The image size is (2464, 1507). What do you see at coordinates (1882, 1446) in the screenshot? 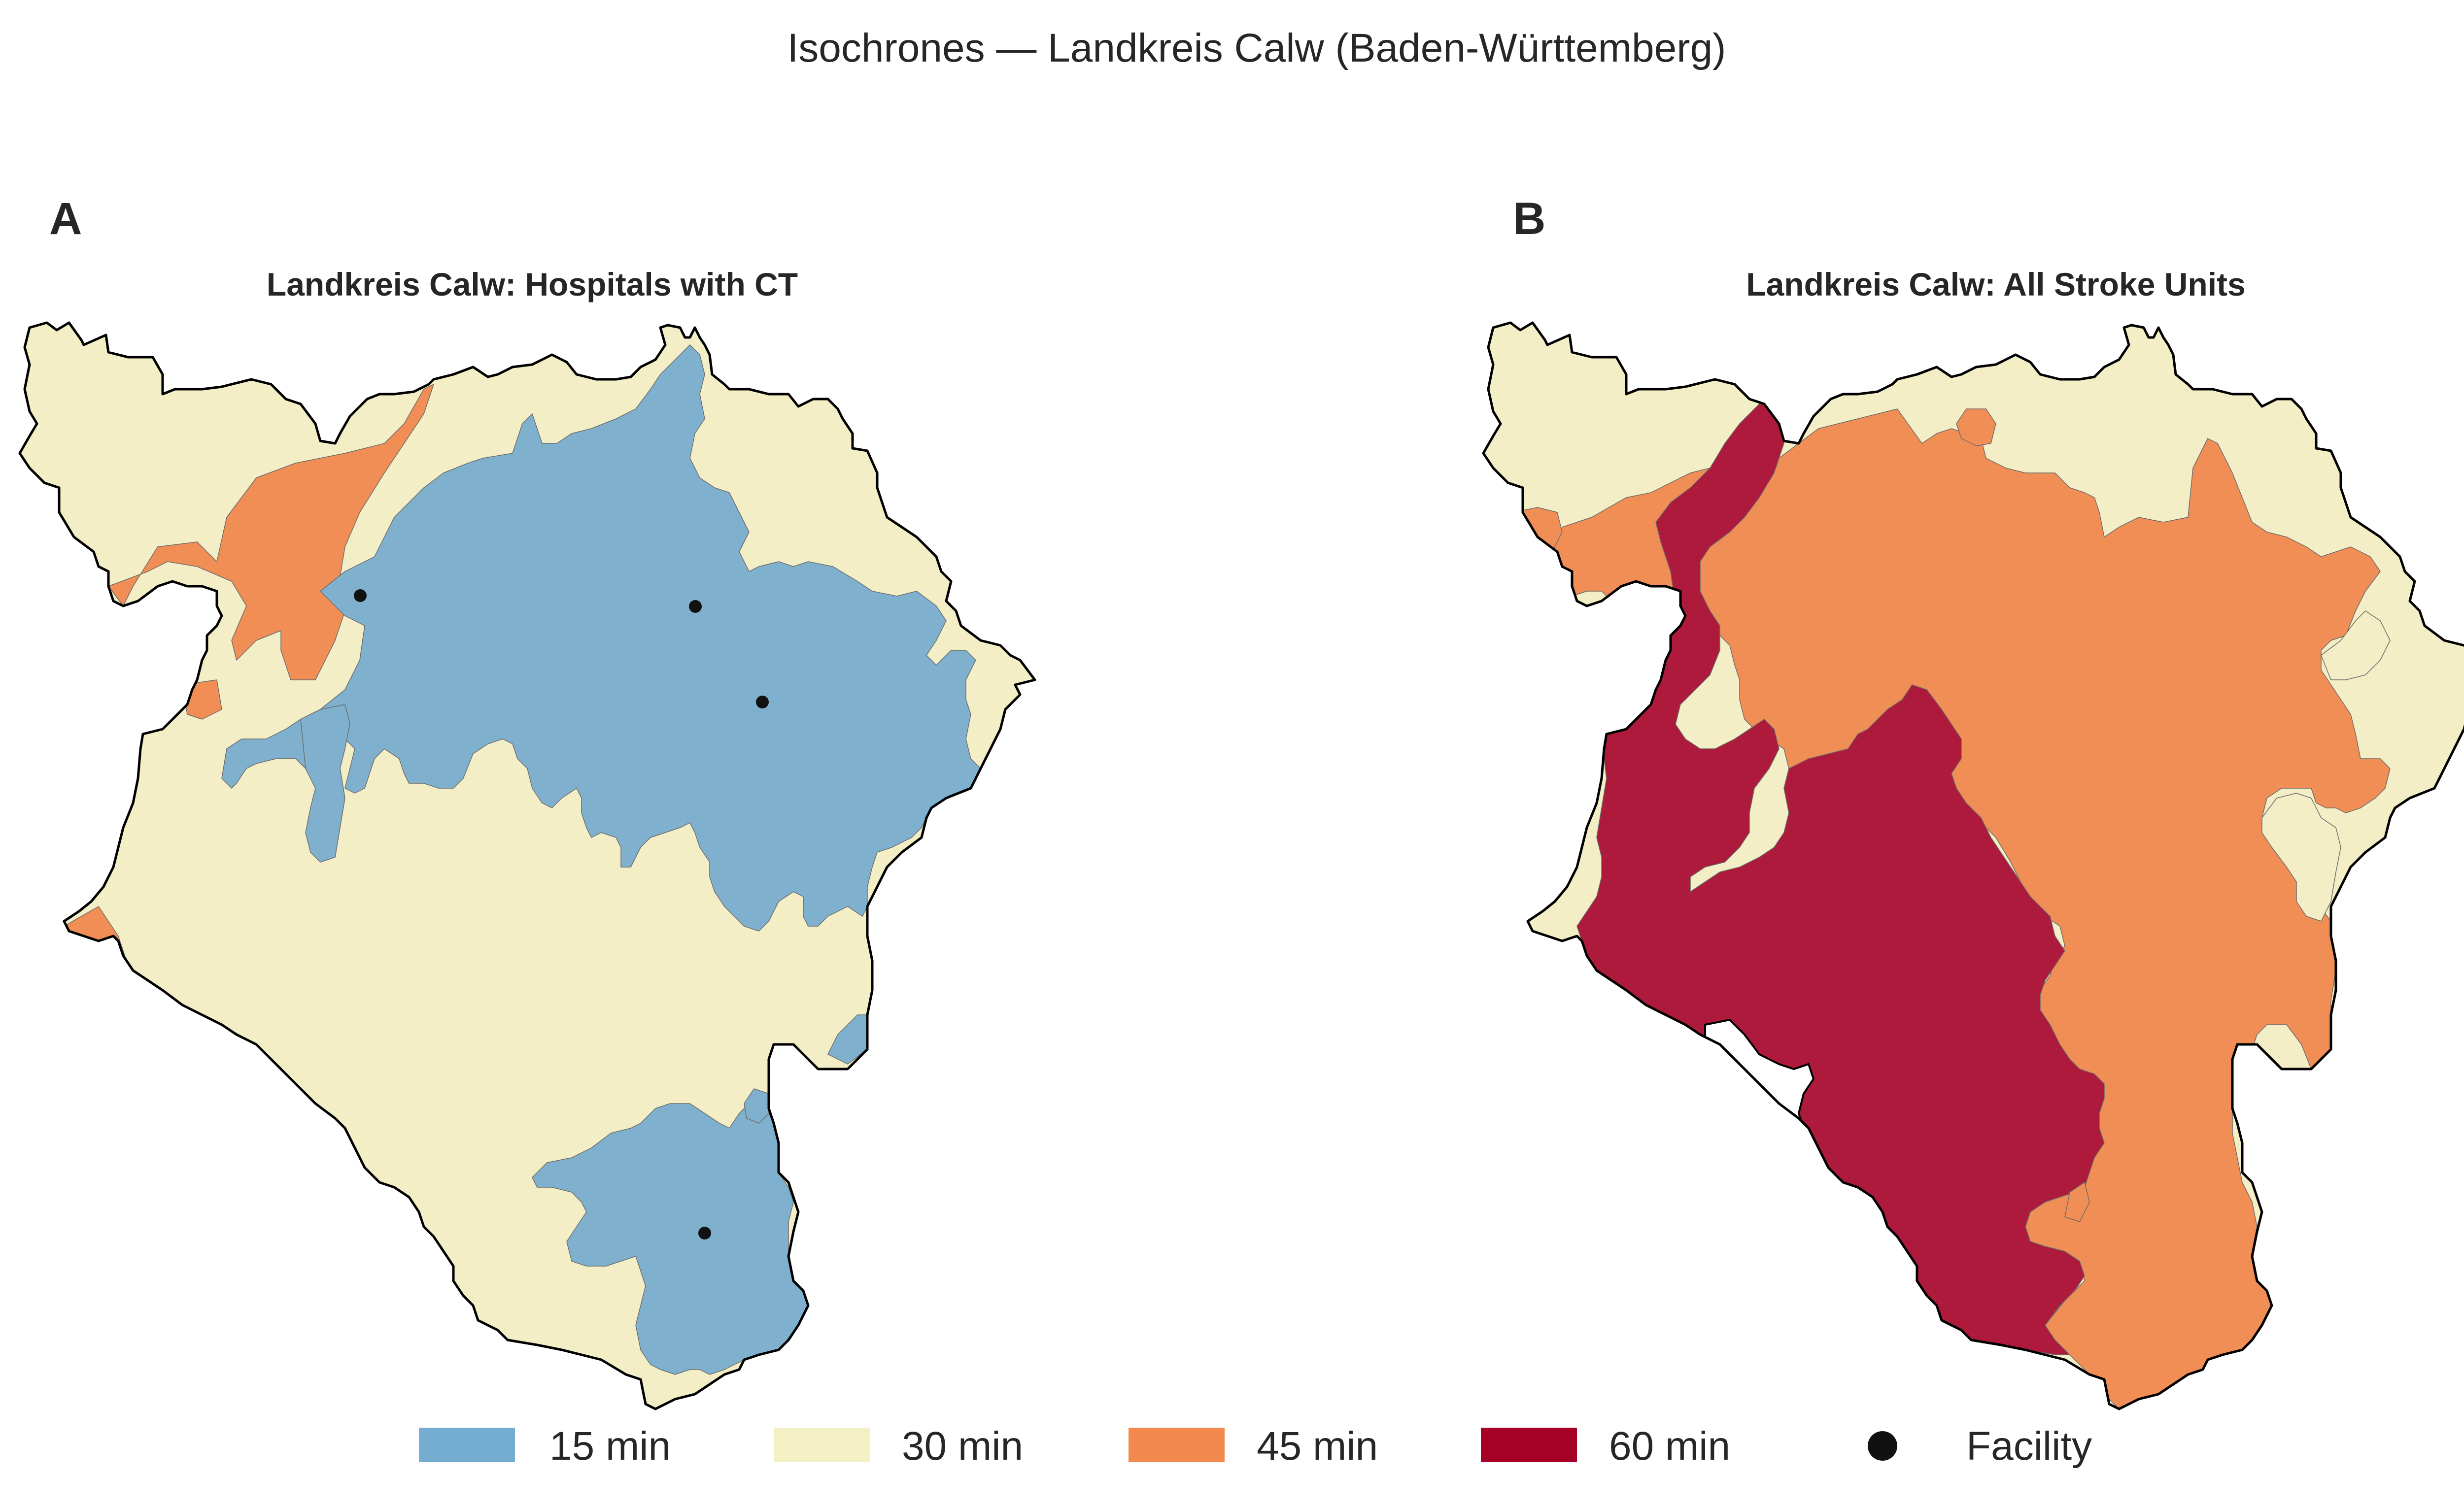
I see `legend-facility-marker` at bounding box center [1882, 1446].